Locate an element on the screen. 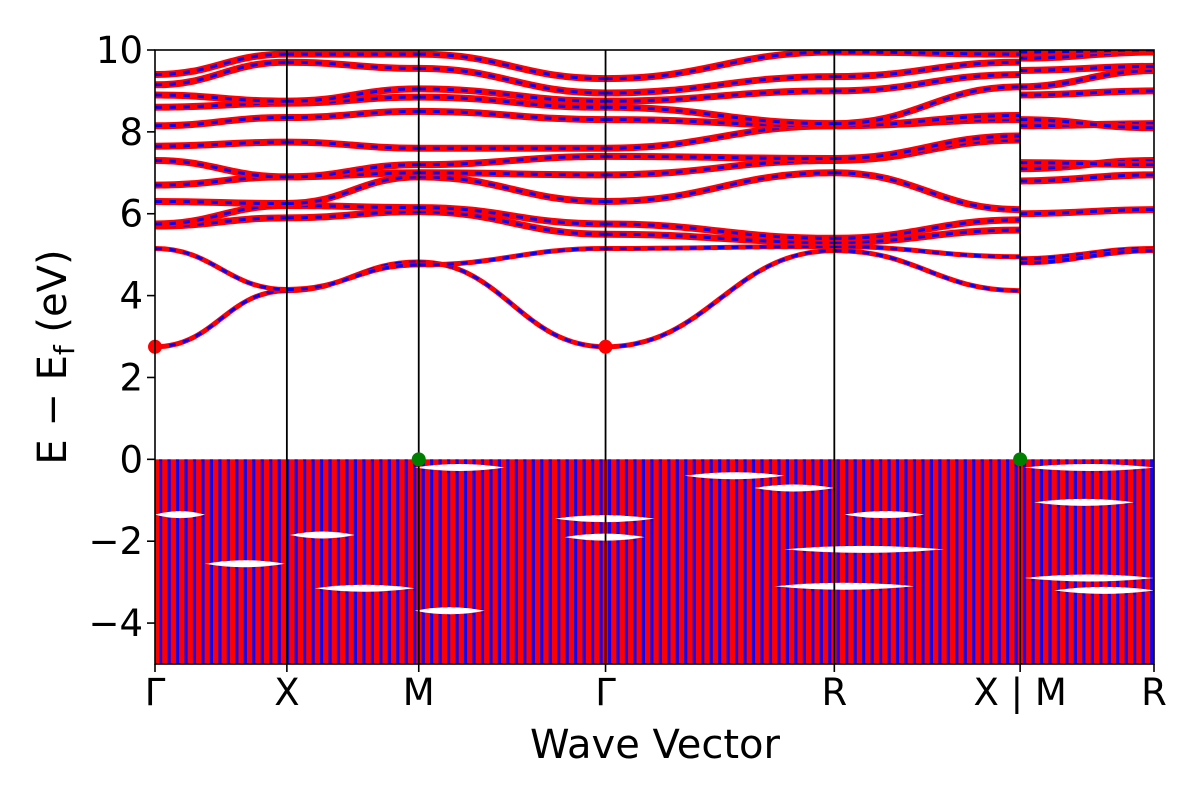 The width and height of the screenshot is (1200, 800). x-axis-title: Wave Vector is located at coordinates (655, 745).